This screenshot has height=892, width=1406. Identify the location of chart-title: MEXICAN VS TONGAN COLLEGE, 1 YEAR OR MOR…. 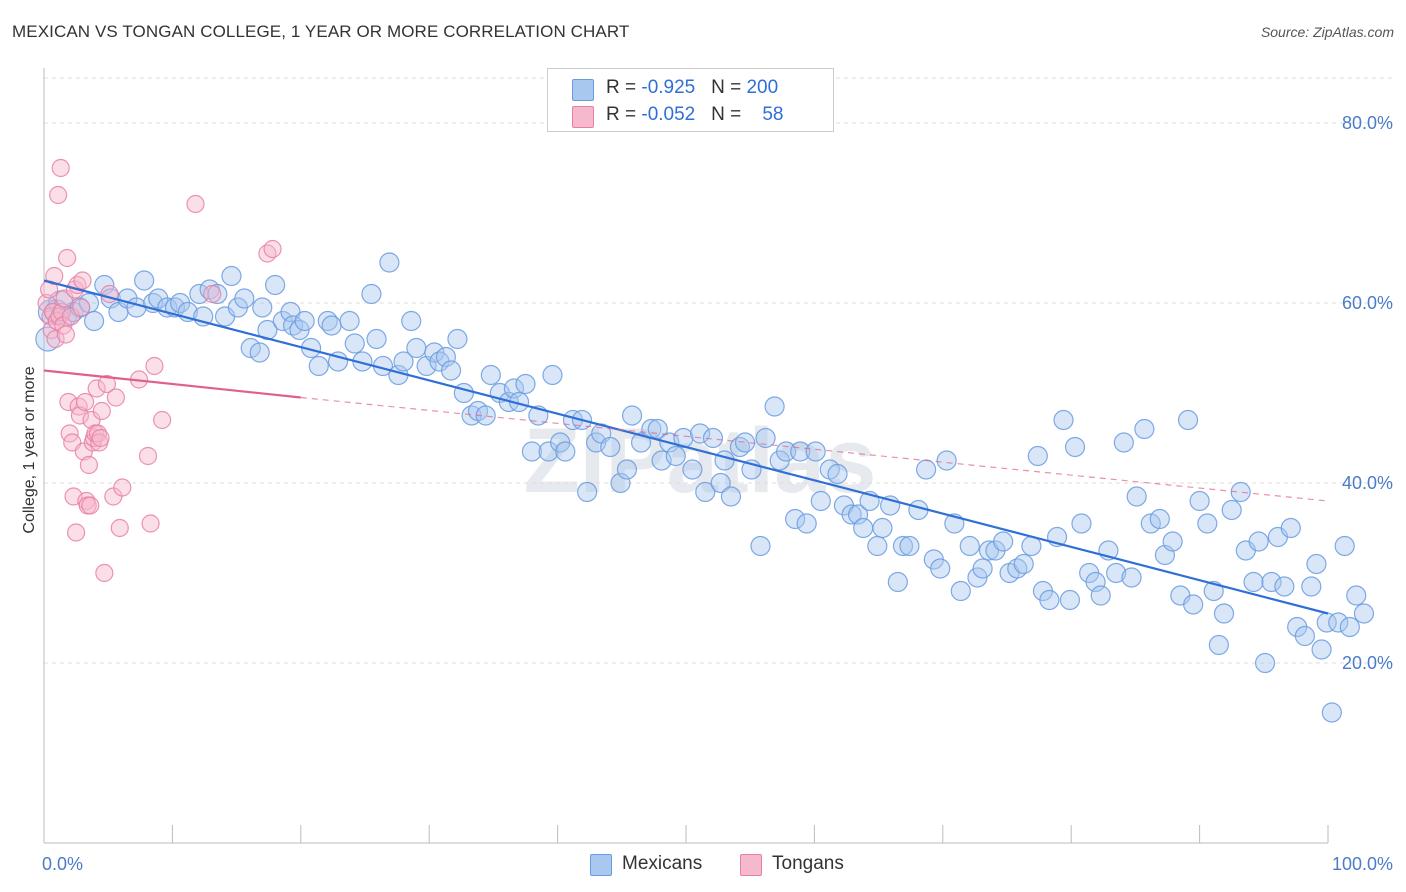
(321, 31).